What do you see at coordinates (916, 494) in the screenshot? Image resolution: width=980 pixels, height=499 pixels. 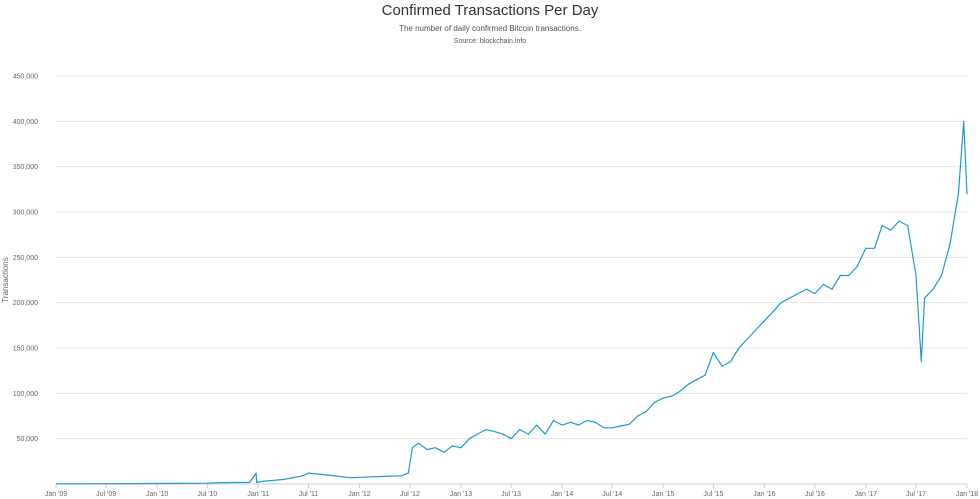 I see `x-tick-label: Jul '17` at bounding box center [916, 494].